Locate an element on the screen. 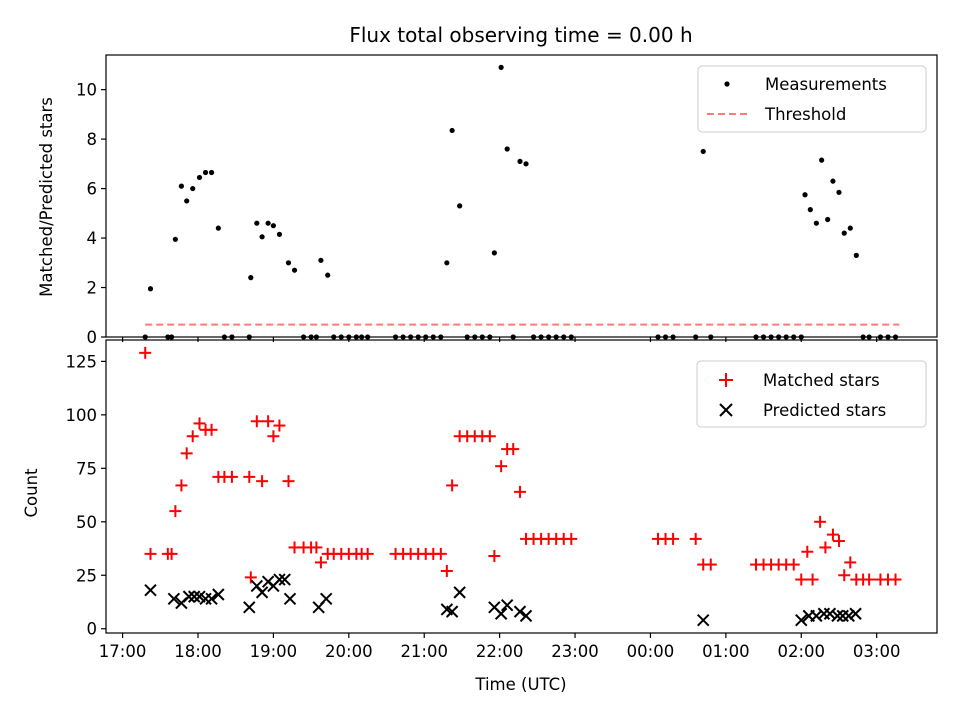 Image resolution: width=960 pixels, height=720 pixels. top-y-tick-label: 10 is located at coordinates (86, 90).